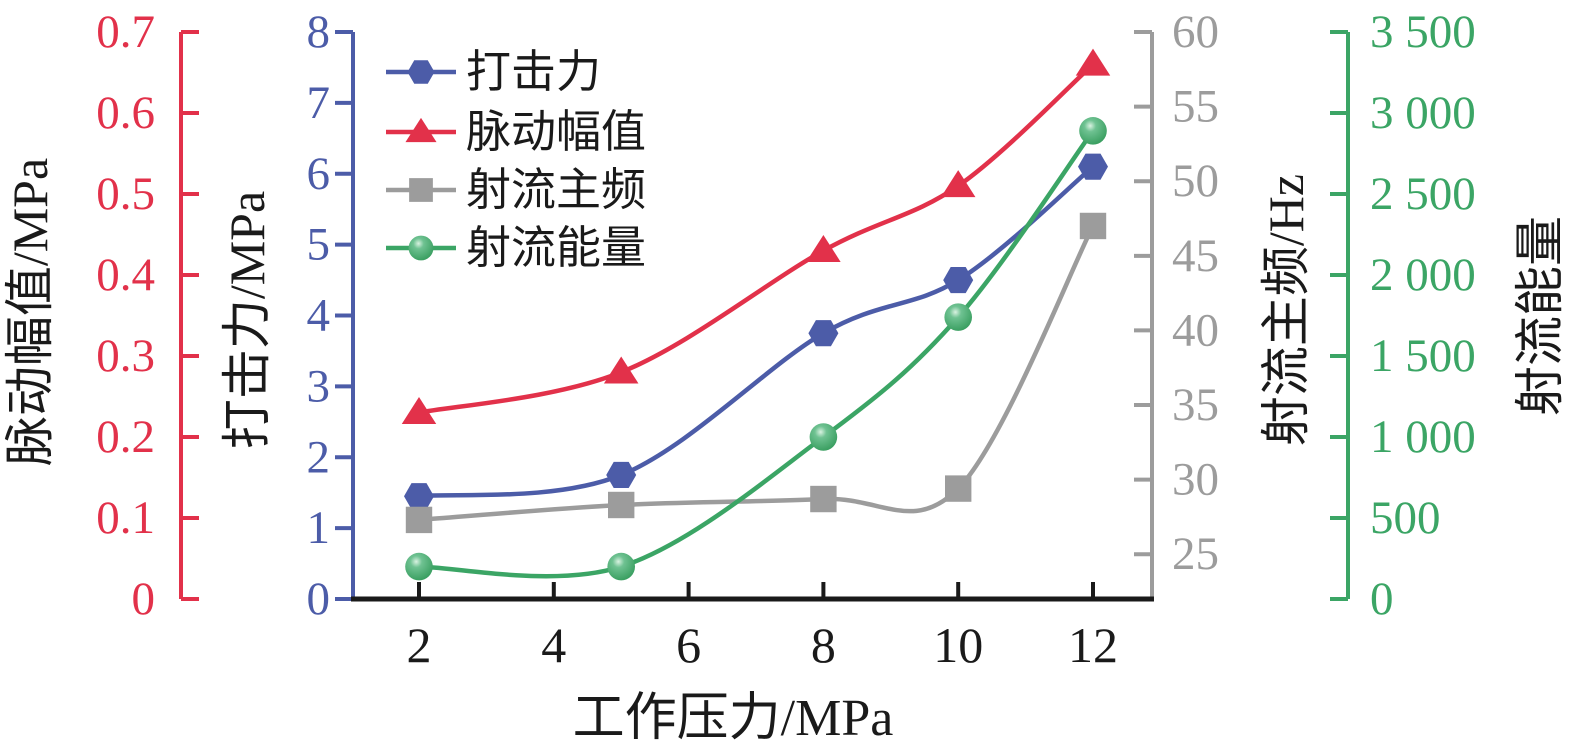 The width and height of the screenshot is (1575, 756). Describe the element at coordinates (319, 245) in the screenshot. I see `impact-tick-label: 5` at that location.